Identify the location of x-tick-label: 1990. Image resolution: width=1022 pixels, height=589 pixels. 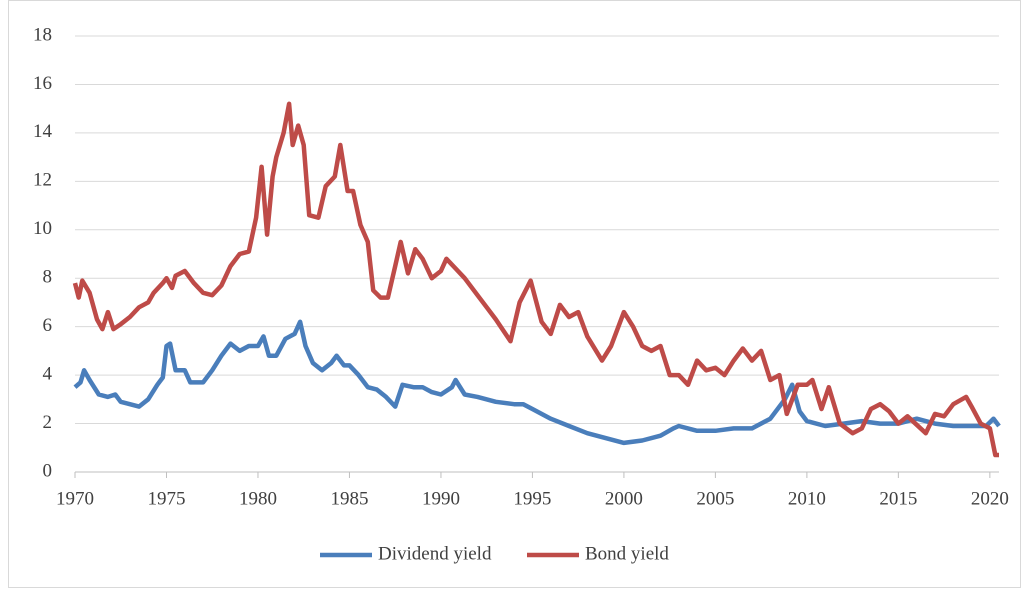
(441, 498).